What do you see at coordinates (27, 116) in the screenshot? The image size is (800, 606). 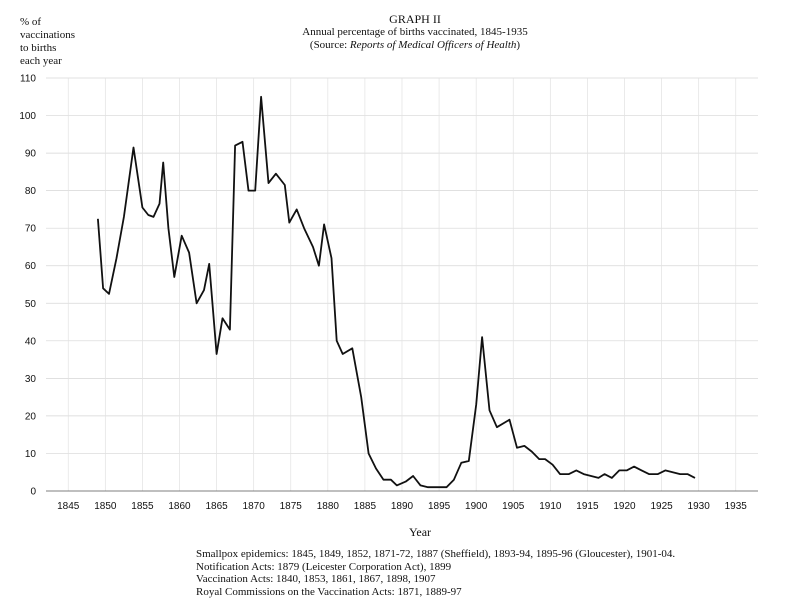 I see `y-tick-label: 100` at bounding box center [27, 116].